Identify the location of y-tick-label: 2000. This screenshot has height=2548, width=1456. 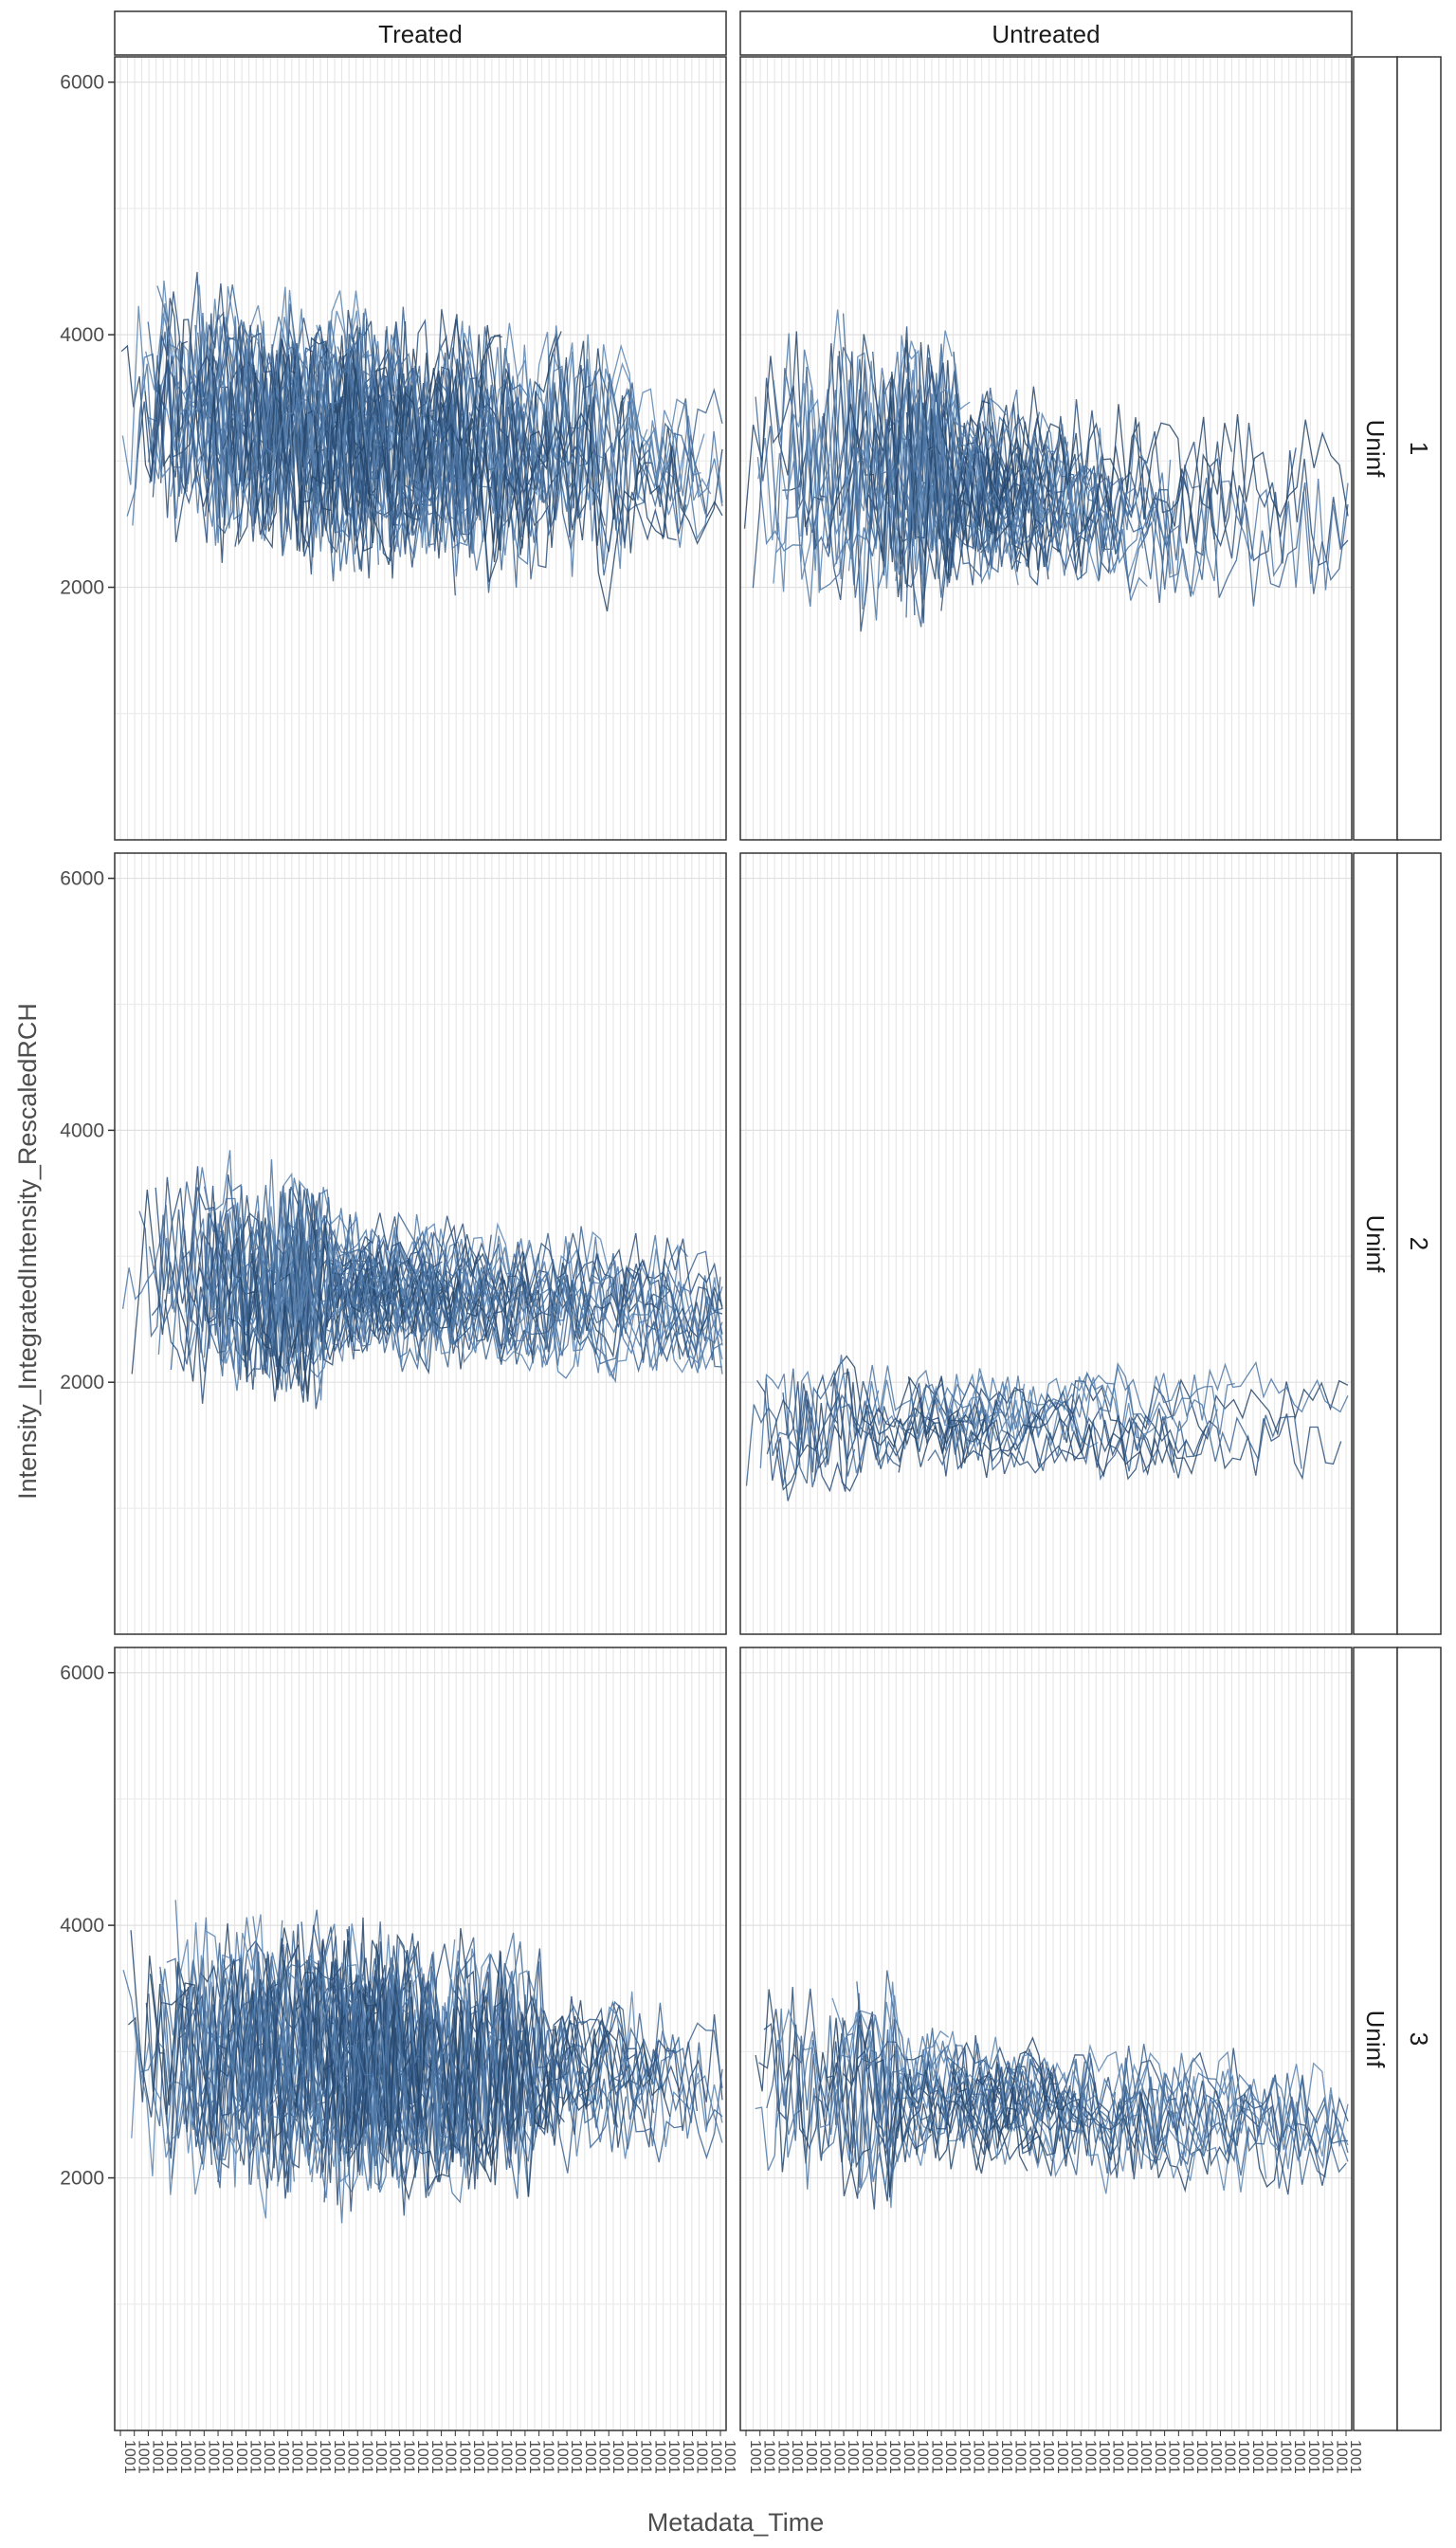
(82, 588).